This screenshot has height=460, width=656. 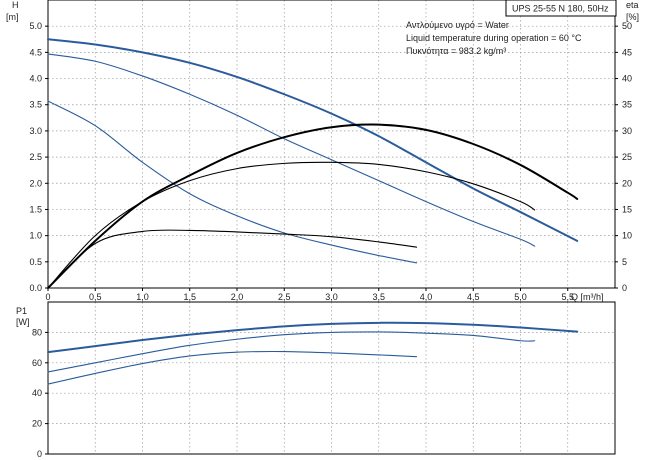 I want to click on x-tick-label: 3,5, so click(x=378, y=297).